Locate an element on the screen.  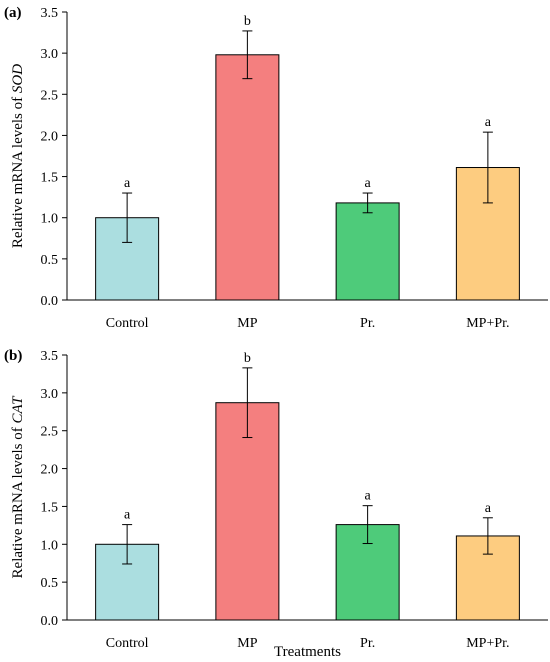
panel-label: (a) is located at coordinates (13, 13).